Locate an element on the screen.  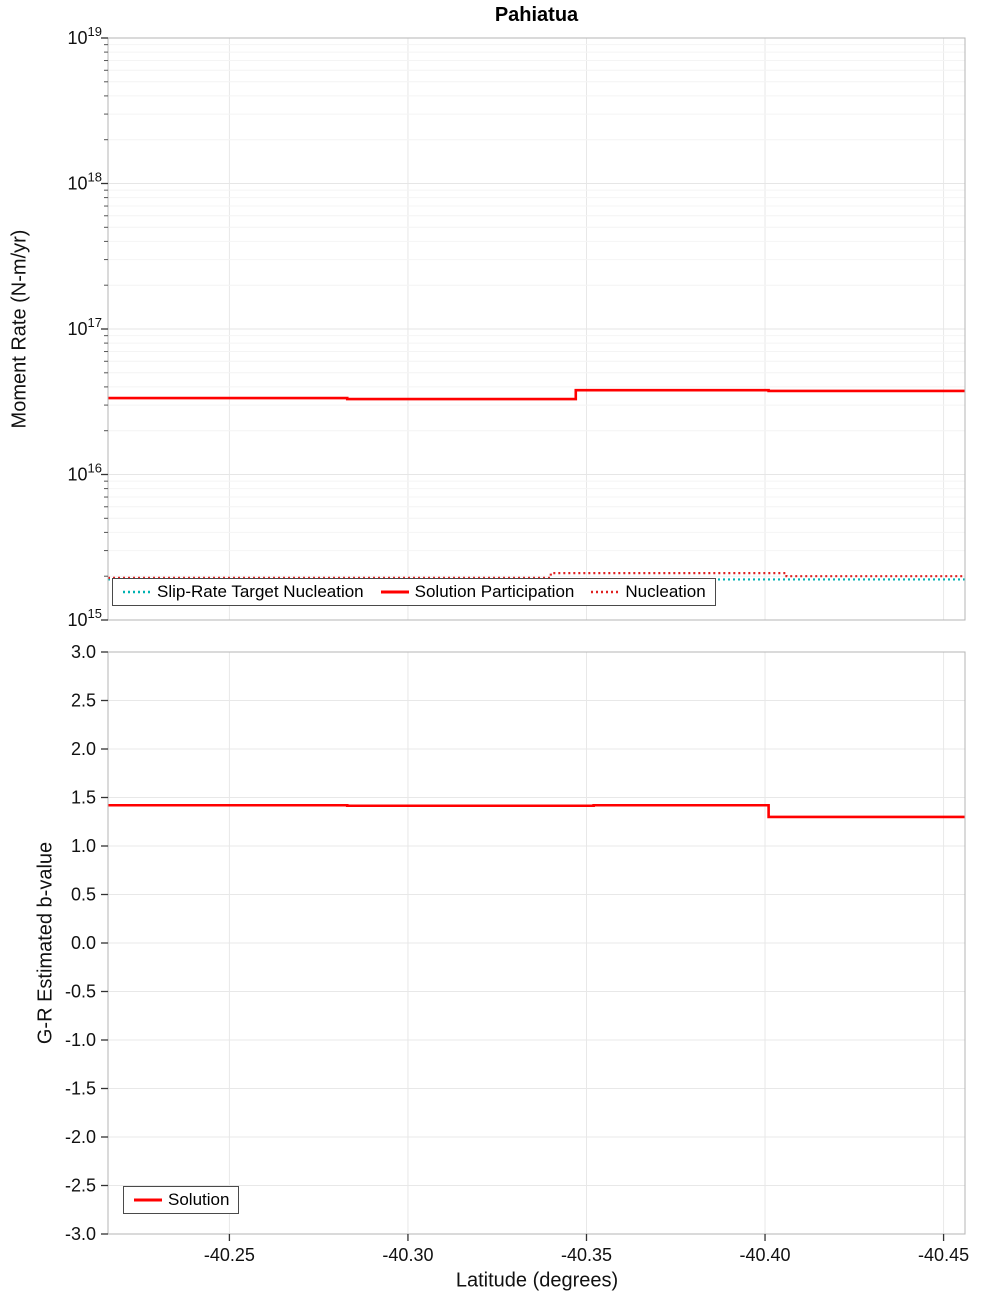
b-value-legend: Solution is located at coordinates (181, 1200).